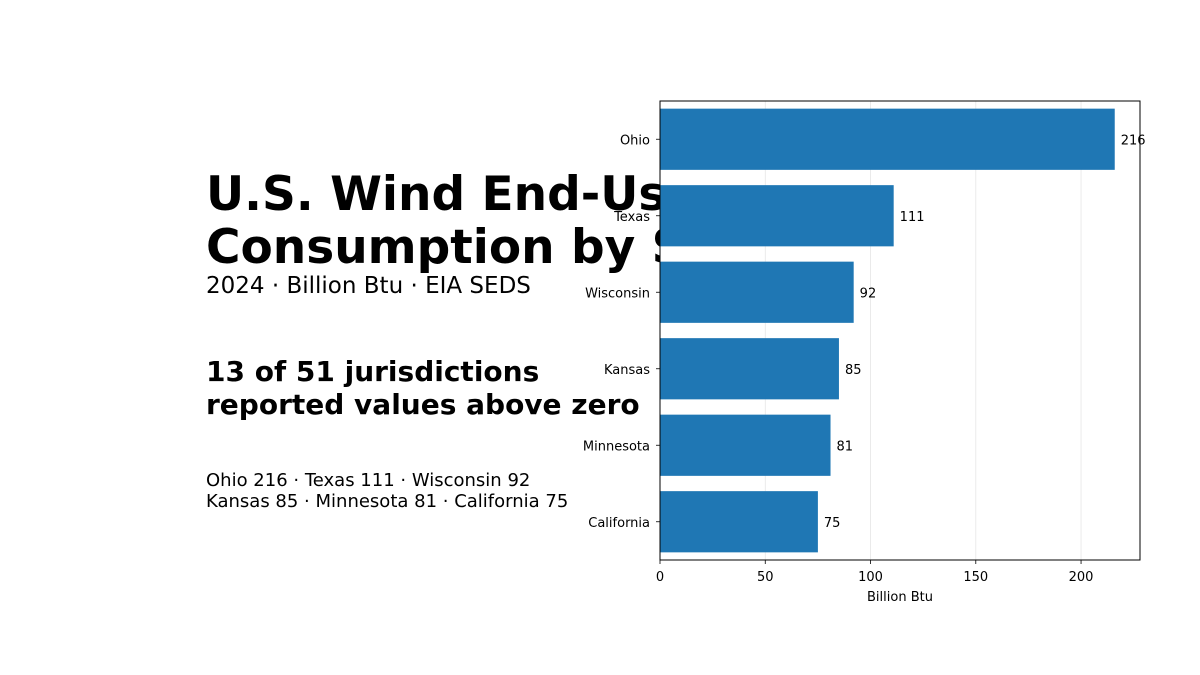 The image size is (1200, 675). What do you see at coordinates (423, 404) in the screenshot?
I see `headline-line-2: reported values above zero` at bounding box center [423, 404].